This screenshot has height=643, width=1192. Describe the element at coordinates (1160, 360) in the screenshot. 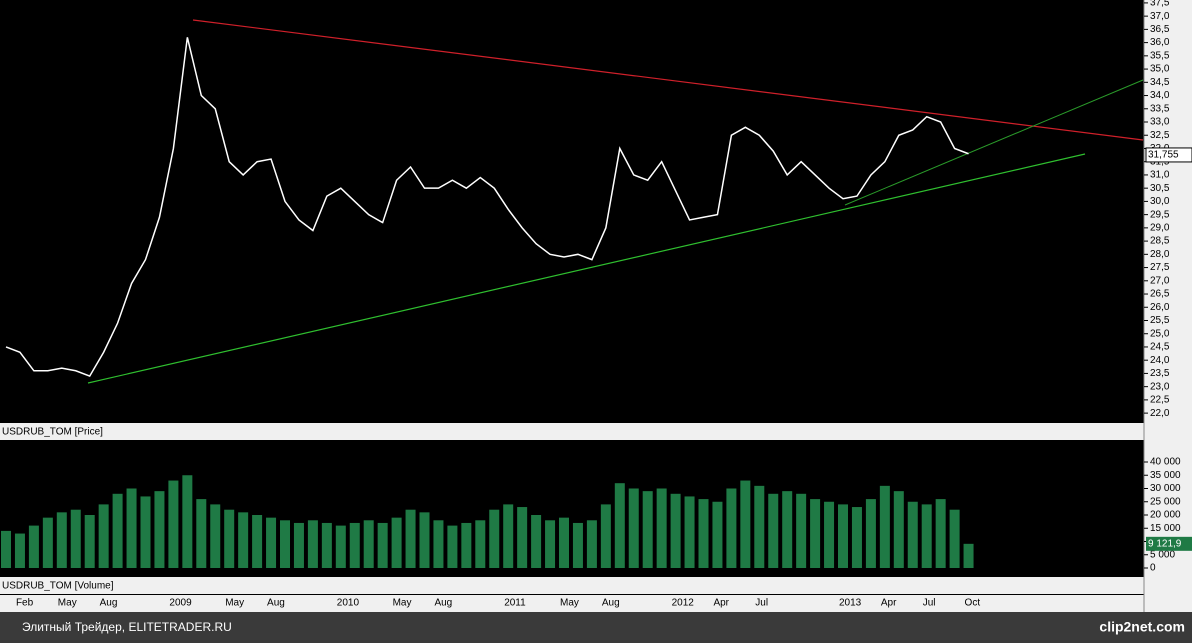

I see `y-tick-label: 24,0` at that location.